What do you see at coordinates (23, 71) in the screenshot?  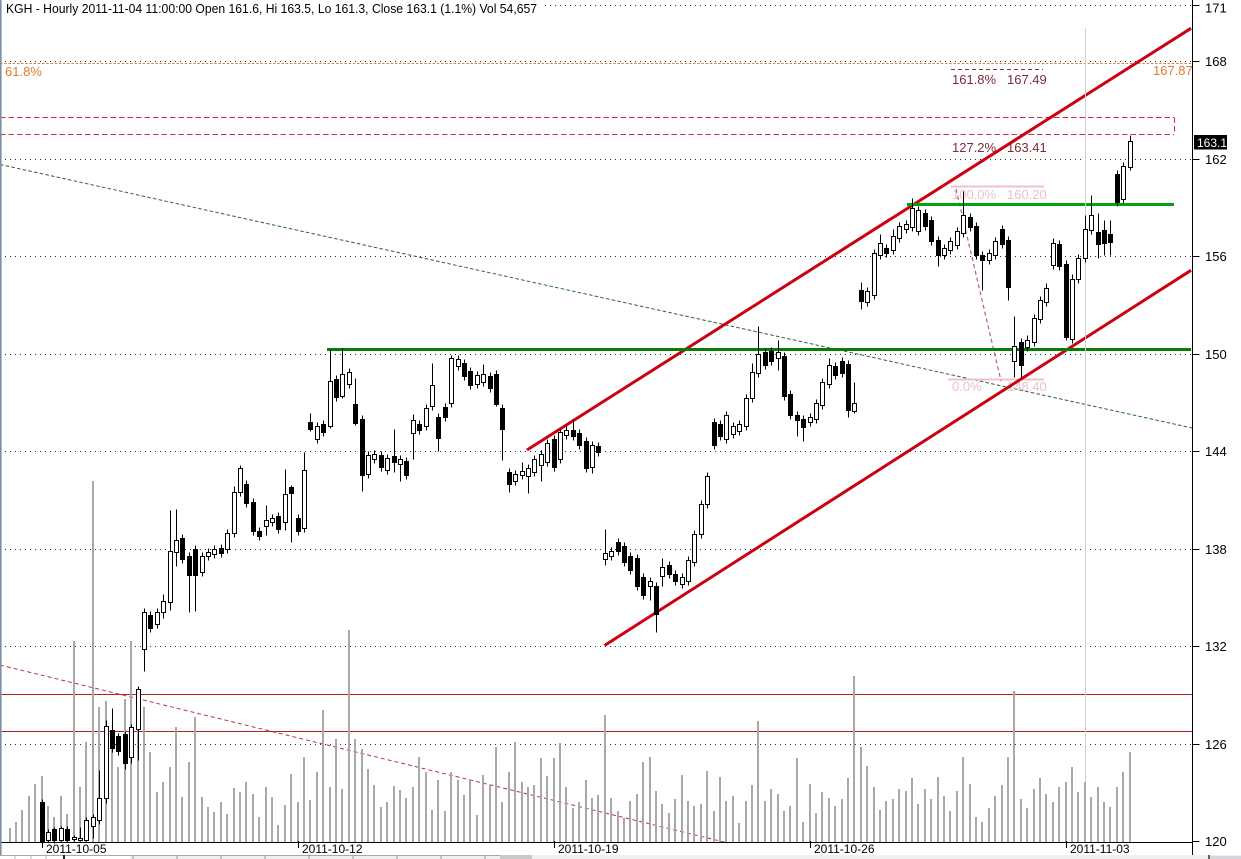 I see `svg-text: 61.8%` at bounding box center [23, 71].